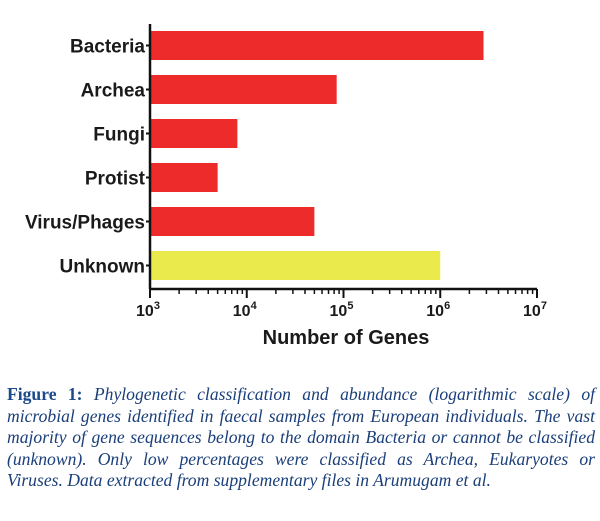  What do you see at coordinates (107, 47) in the screenshot?
I see `category-label-bacteria: Bacteria` at bounding box center [107, 47].